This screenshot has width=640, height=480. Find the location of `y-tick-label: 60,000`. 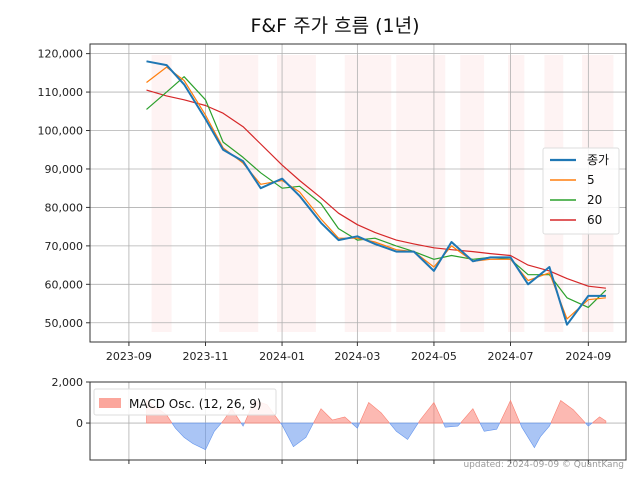

y-tick-label: 60,000 is located at coordinates (64, 284).